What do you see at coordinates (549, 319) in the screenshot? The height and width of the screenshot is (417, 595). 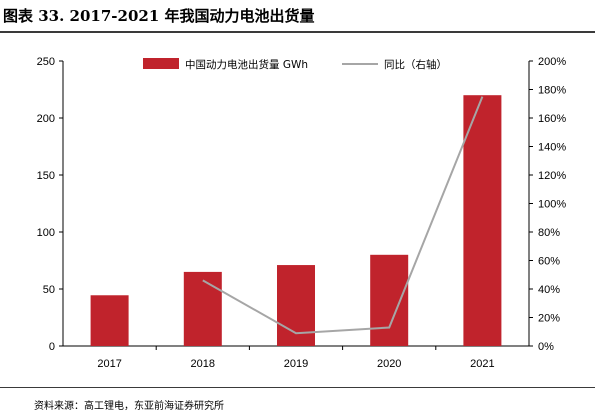 I see `right-tick-label: 20%` at bounding box center [549, 319].